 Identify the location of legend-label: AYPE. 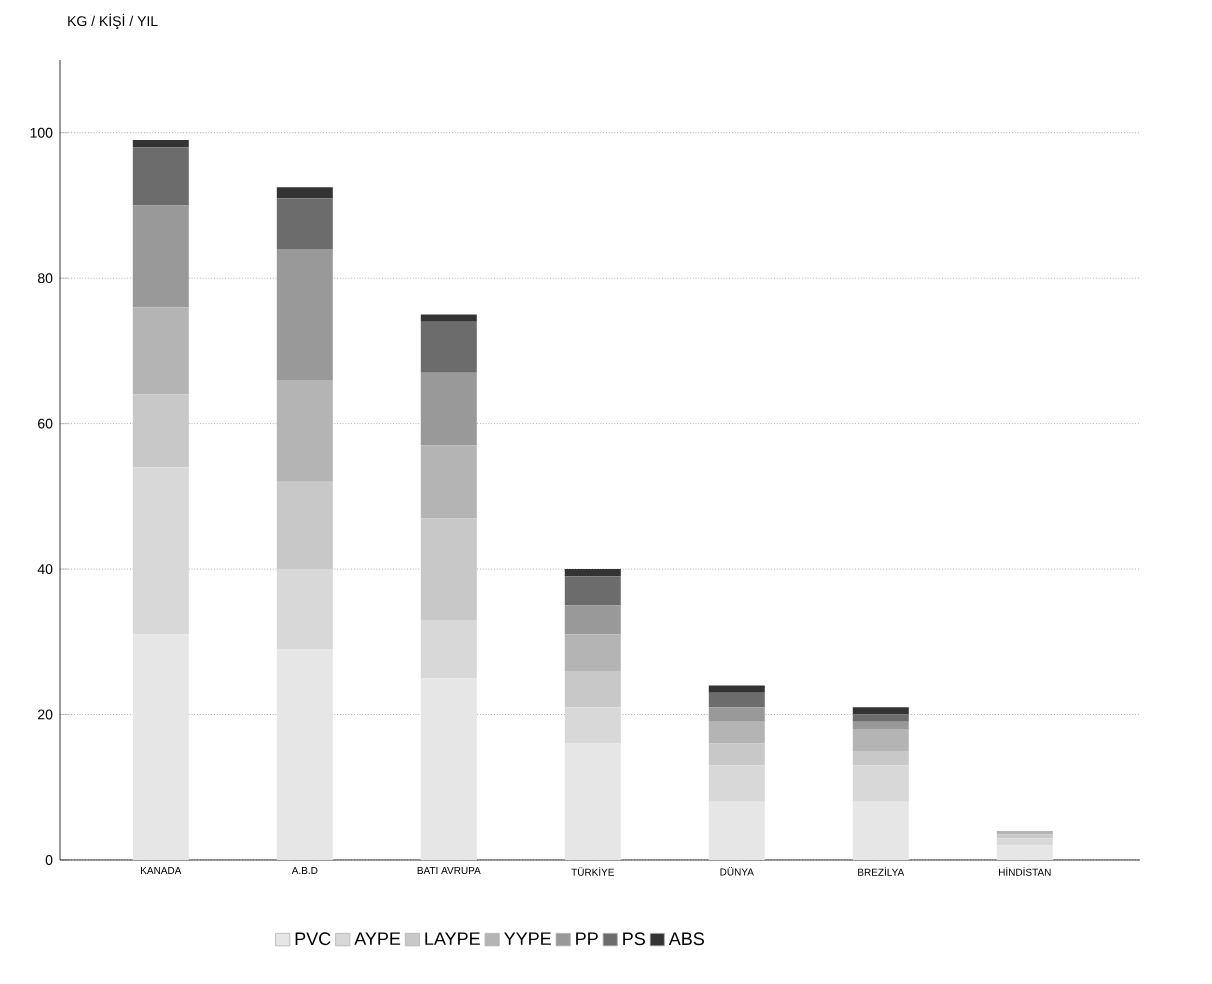
(377, 938).